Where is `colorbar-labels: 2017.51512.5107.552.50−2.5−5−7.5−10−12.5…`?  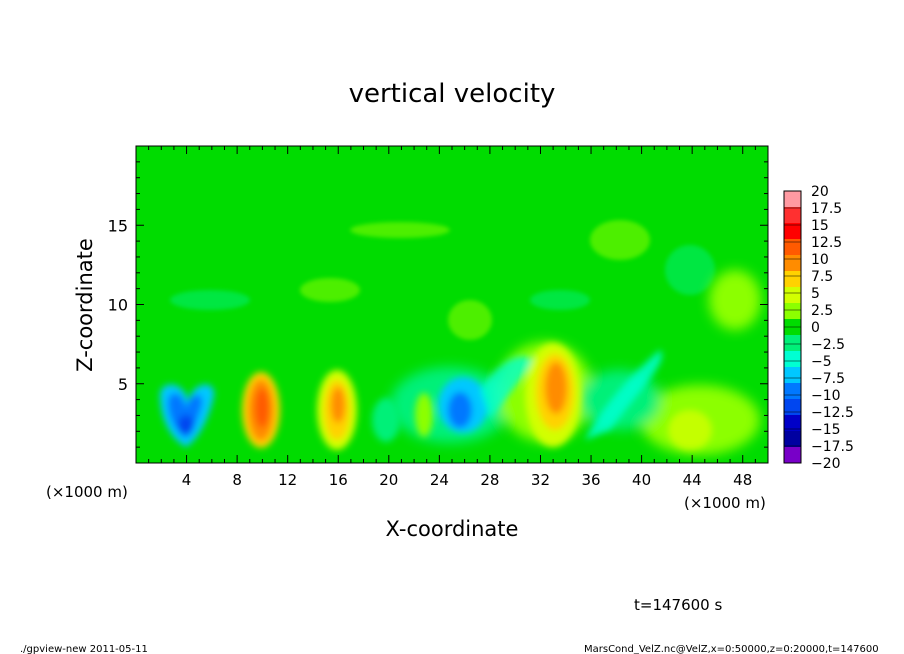 colorbar-labels: 2017.51512.5107.552.50−2.5−5−7.5−10−12.5… is located at coordinates (832, 328).